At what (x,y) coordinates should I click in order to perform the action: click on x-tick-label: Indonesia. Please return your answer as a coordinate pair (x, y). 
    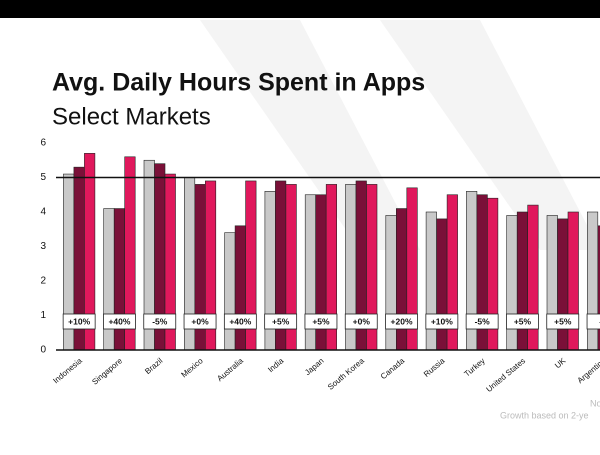
    Looking at the image, I should click on (67, 371).